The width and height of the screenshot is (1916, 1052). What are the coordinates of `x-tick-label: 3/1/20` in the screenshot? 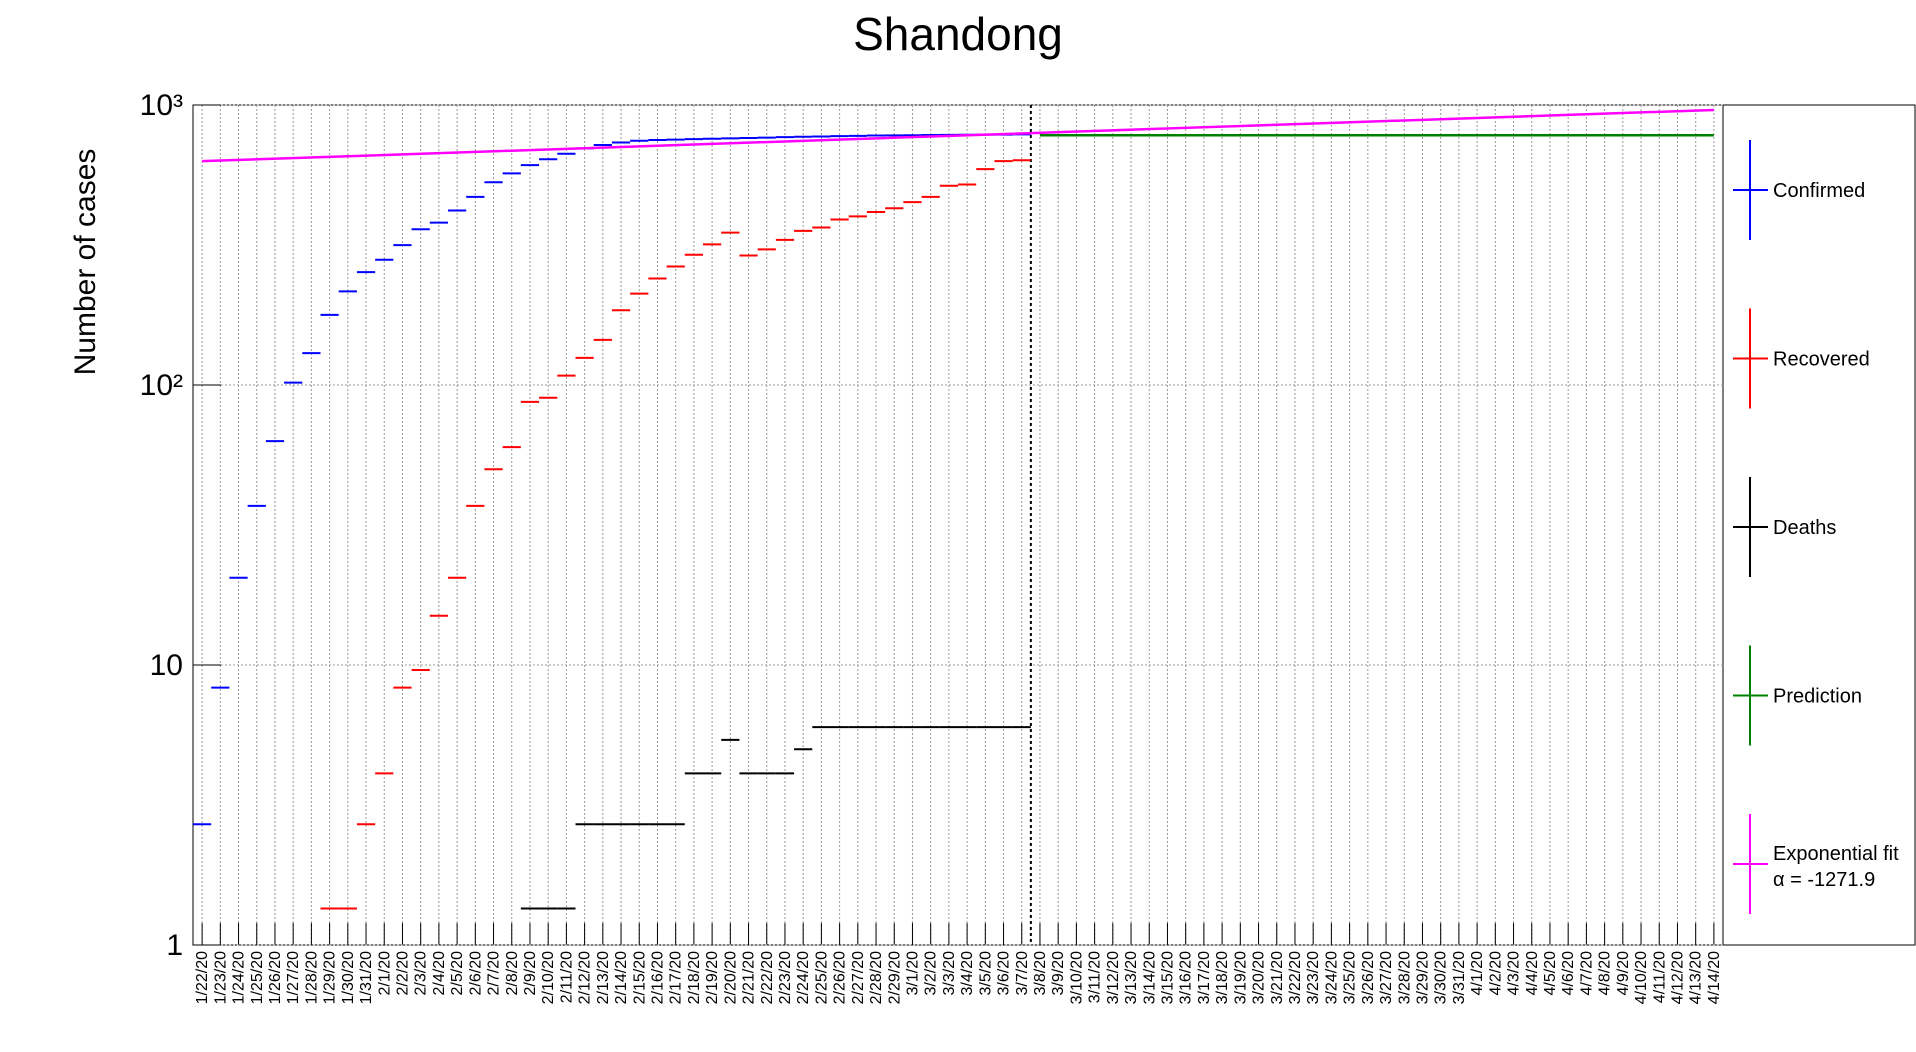 It's located at (912, 973).